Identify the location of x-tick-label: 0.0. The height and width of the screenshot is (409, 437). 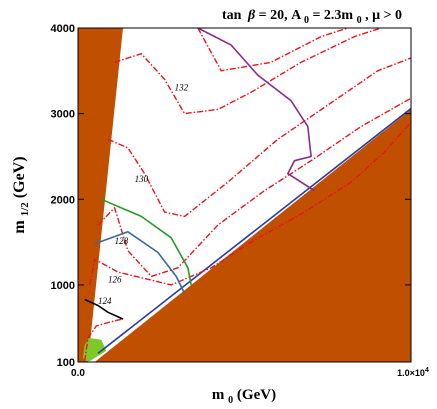
(78, 373).